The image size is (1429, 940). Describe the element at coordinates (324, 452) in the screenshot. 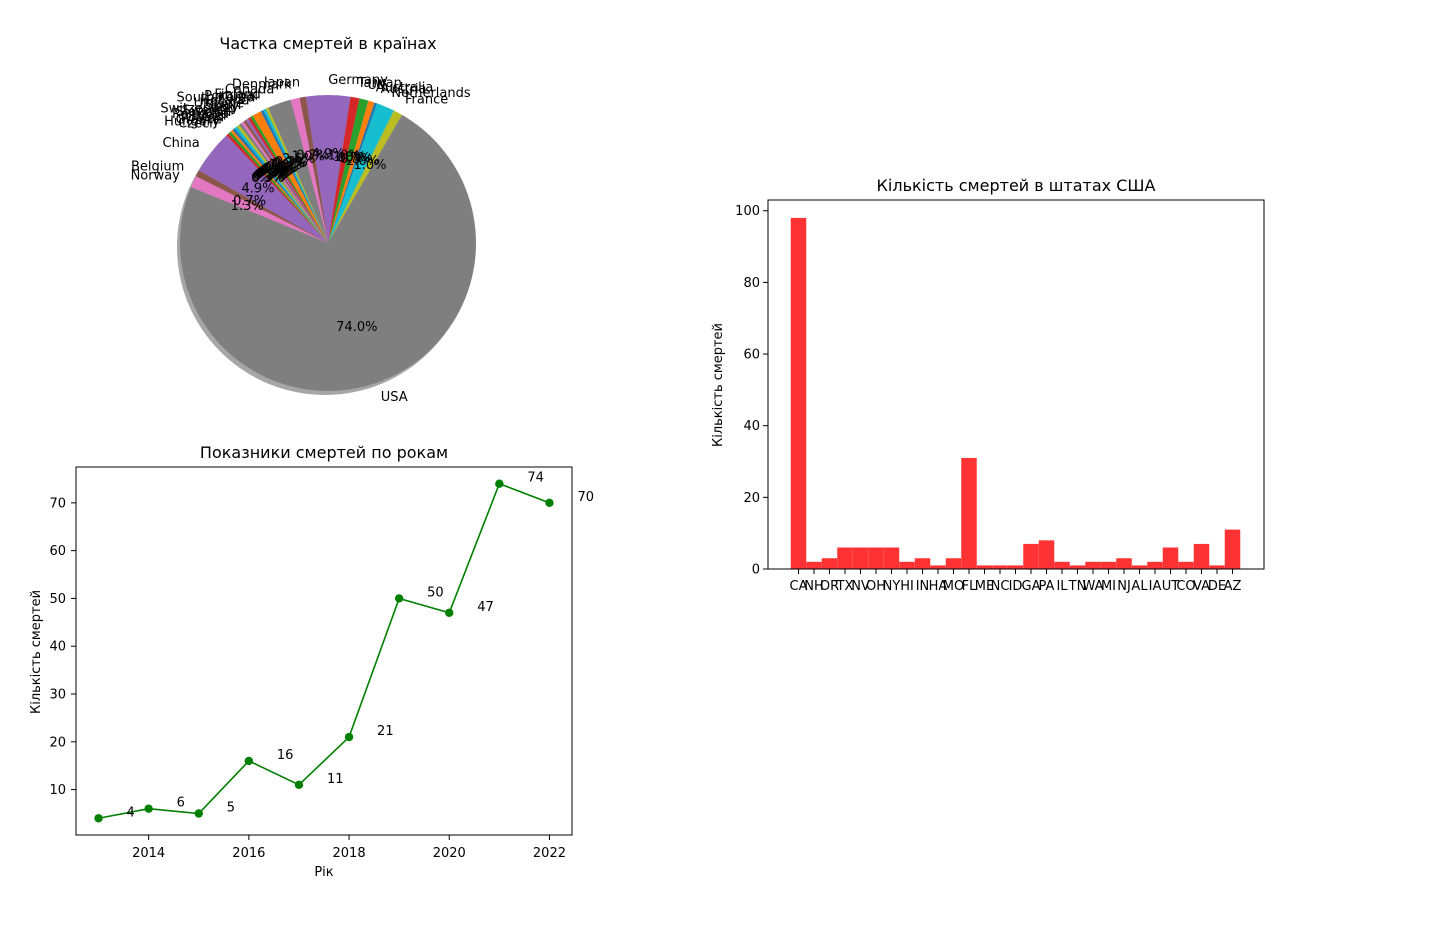

I see `line-title: Показники смертей по рокам` at that location.